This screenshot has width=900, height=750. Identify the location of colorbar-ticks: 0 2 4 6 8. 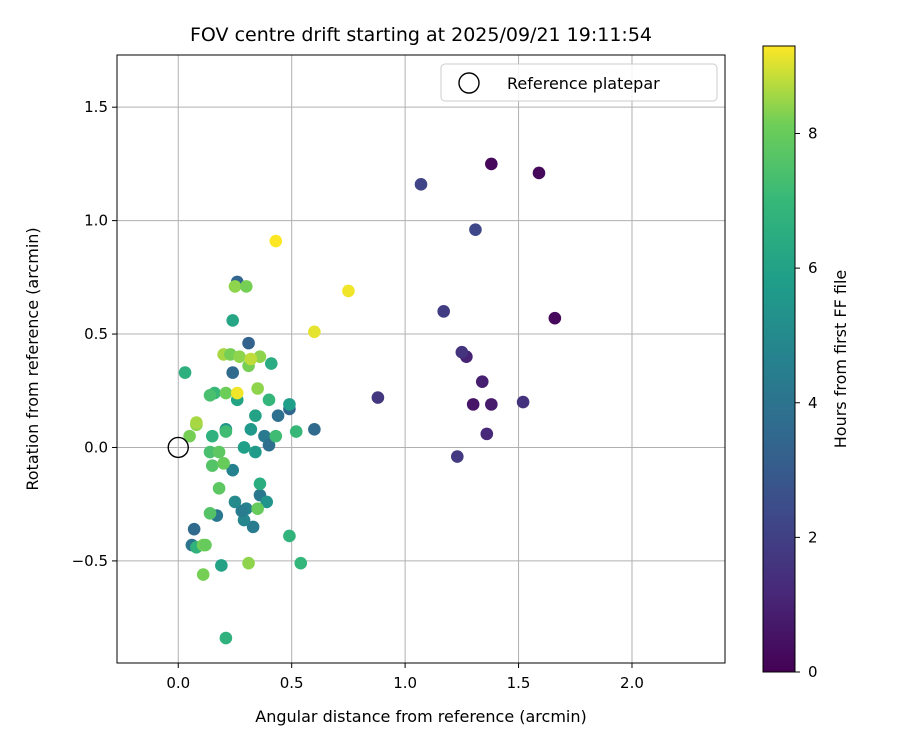
(806, 403).